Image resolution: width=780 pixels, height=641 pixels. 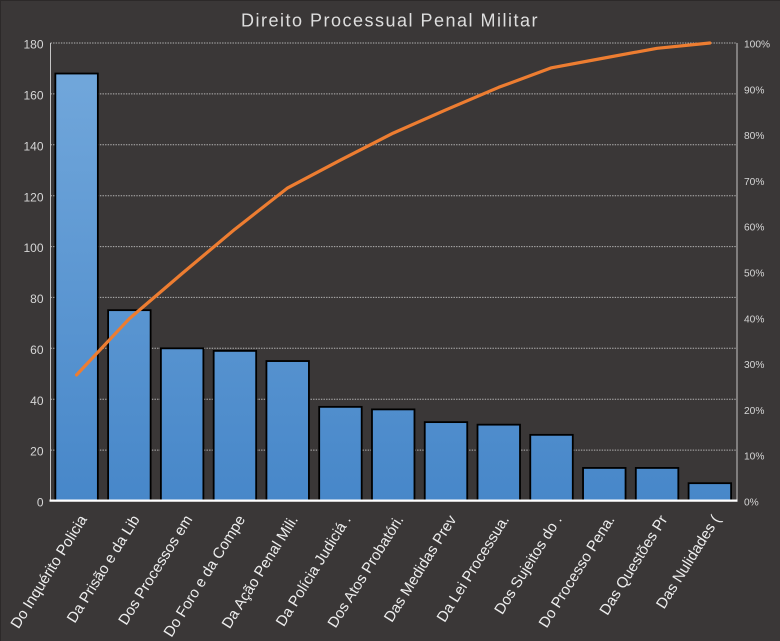 I want to click on svg-text: 40%, so click(x=754, y=319).